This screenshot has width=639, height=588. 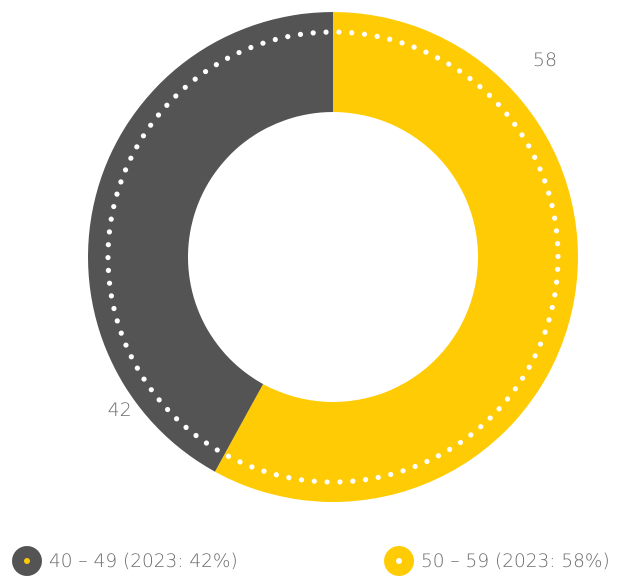 I want to click on data-label-40-49: 42, so click(x=120, y=410).